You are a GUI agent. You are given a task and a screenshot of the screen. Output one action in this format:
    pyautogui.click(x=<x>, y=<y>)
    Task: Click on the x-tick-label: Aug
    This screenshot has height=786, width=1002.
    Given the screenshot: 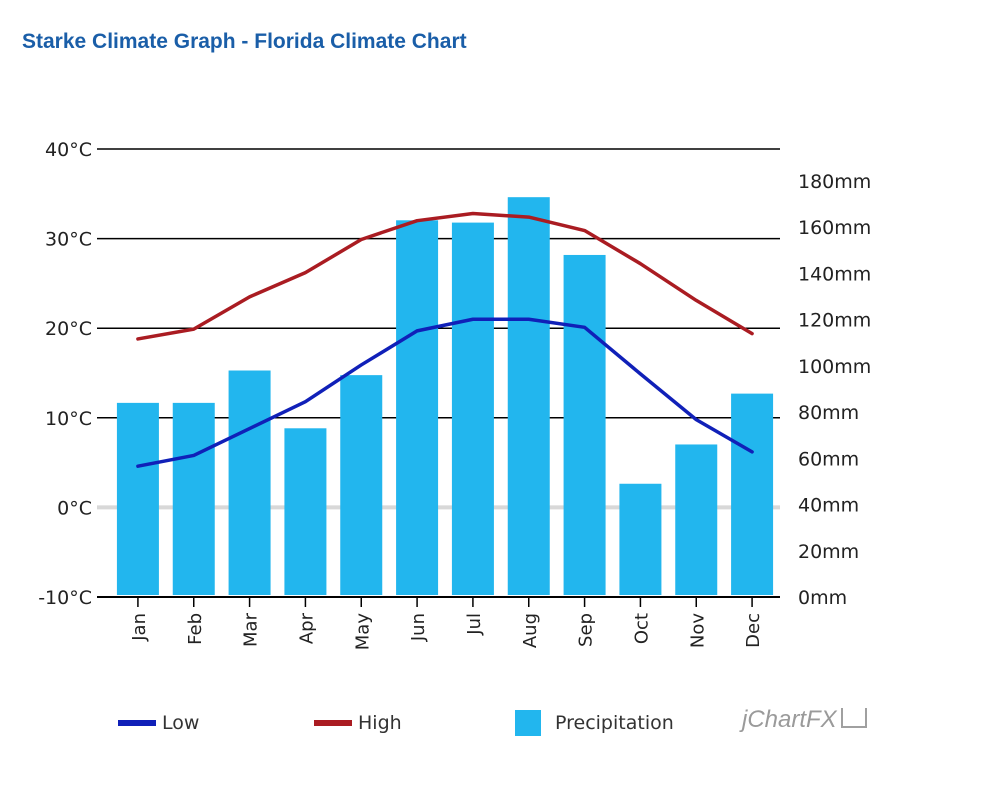 What is the action you would take?
    pyautogui.click(x=530, y=630)
    